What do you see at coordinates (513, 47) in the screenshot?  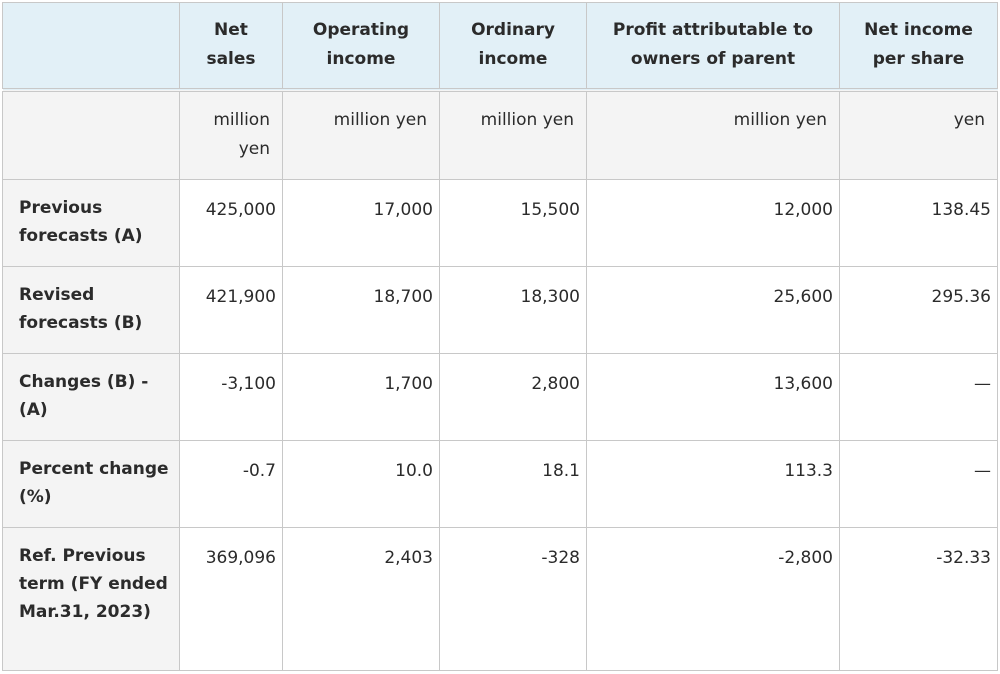 I see `header-ordinary-income: Ordinary income` at bounding box center [513, 47].